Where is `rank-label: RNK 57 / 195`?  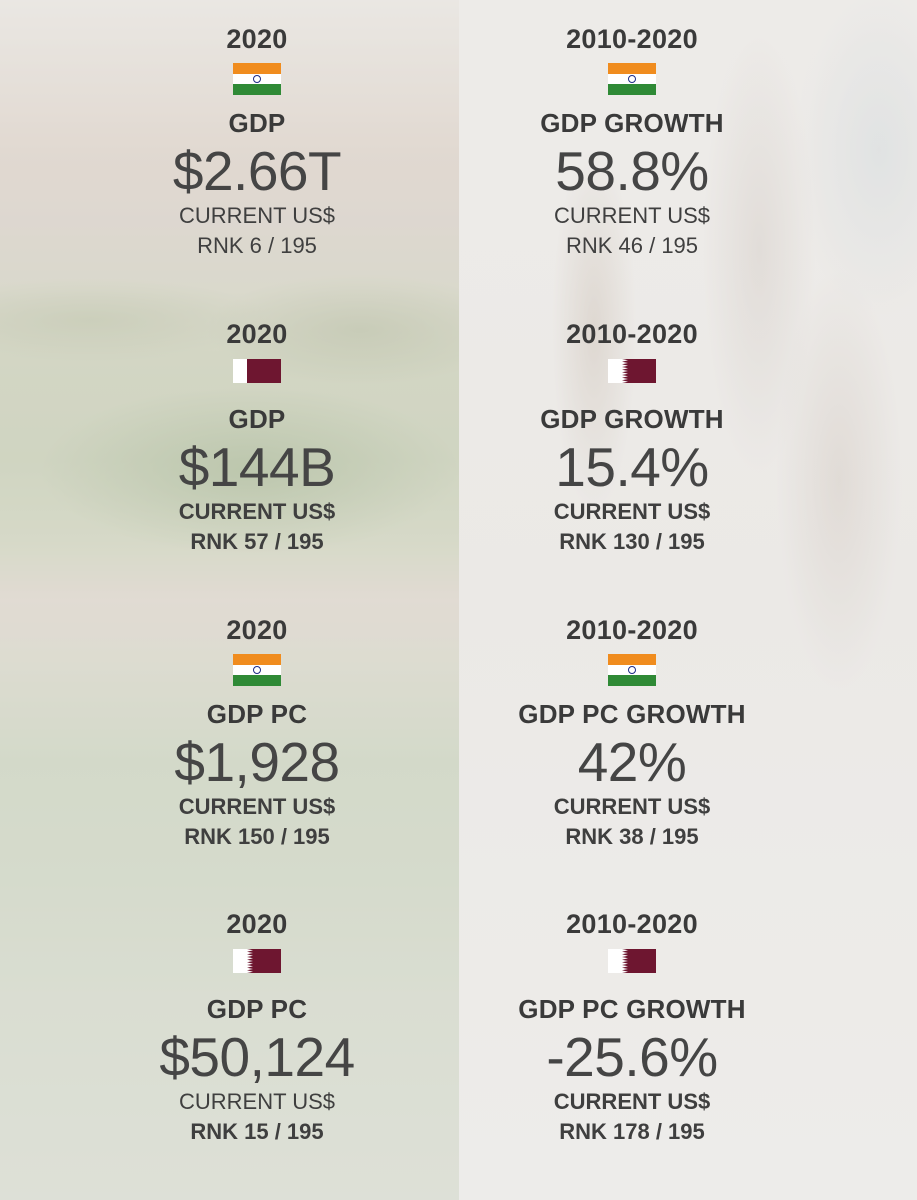 rank-label: RNK 57 / 195 is located at coordinates (257, 541).